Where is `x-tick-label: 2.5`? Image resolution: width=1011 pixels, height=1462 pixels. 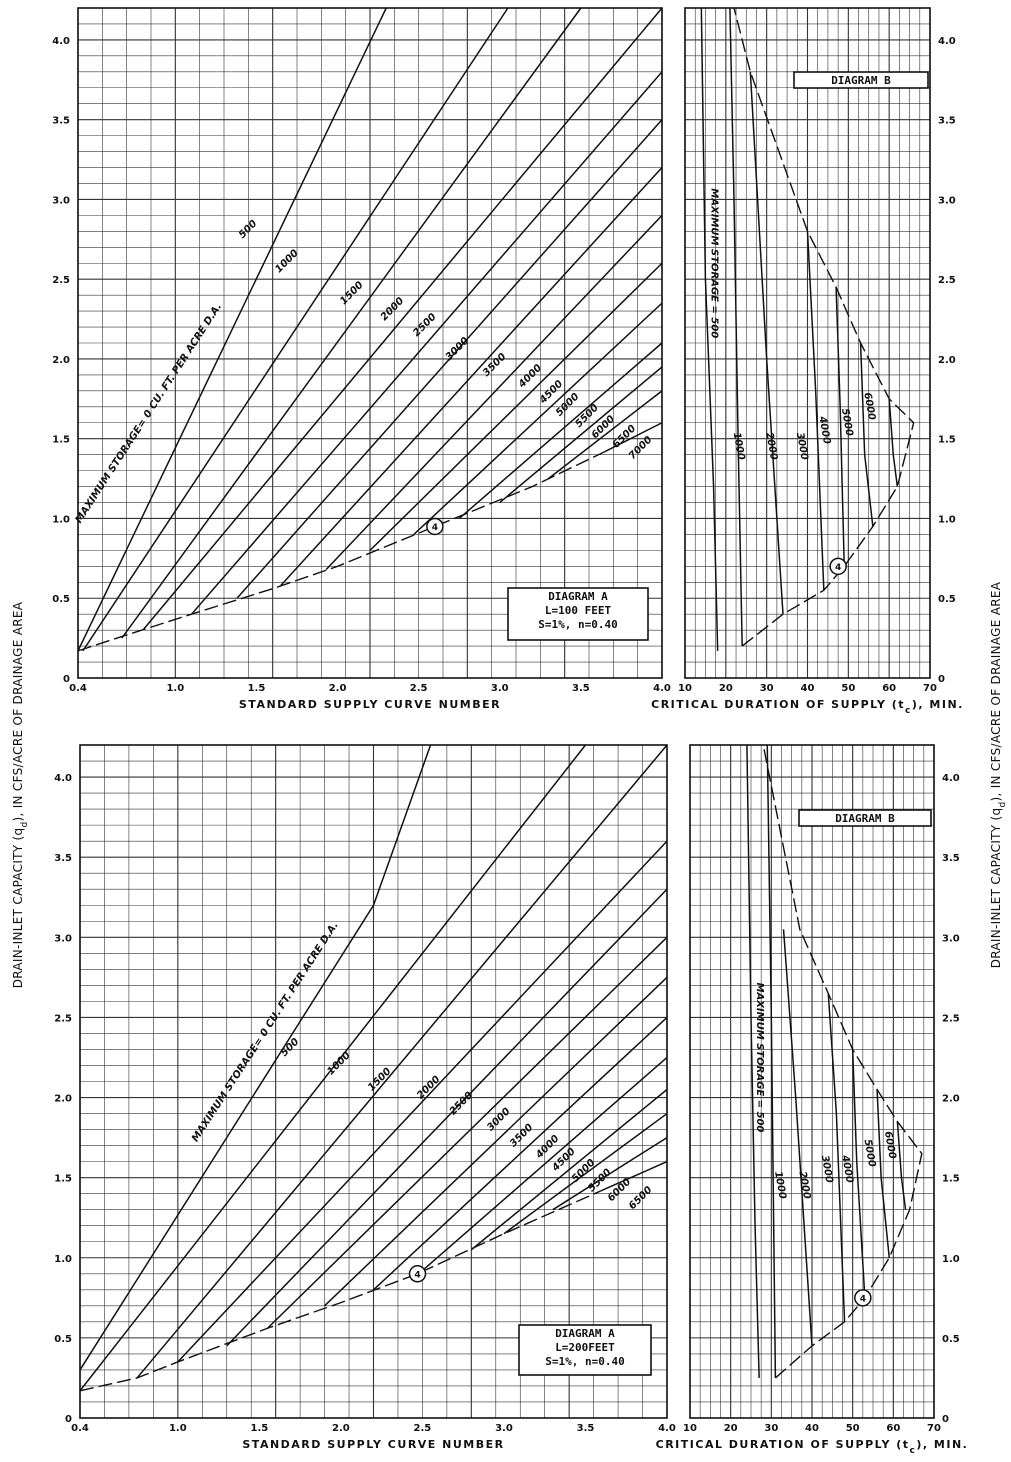 x-tick-label: 2.5 is located at coordinates (419, 688).